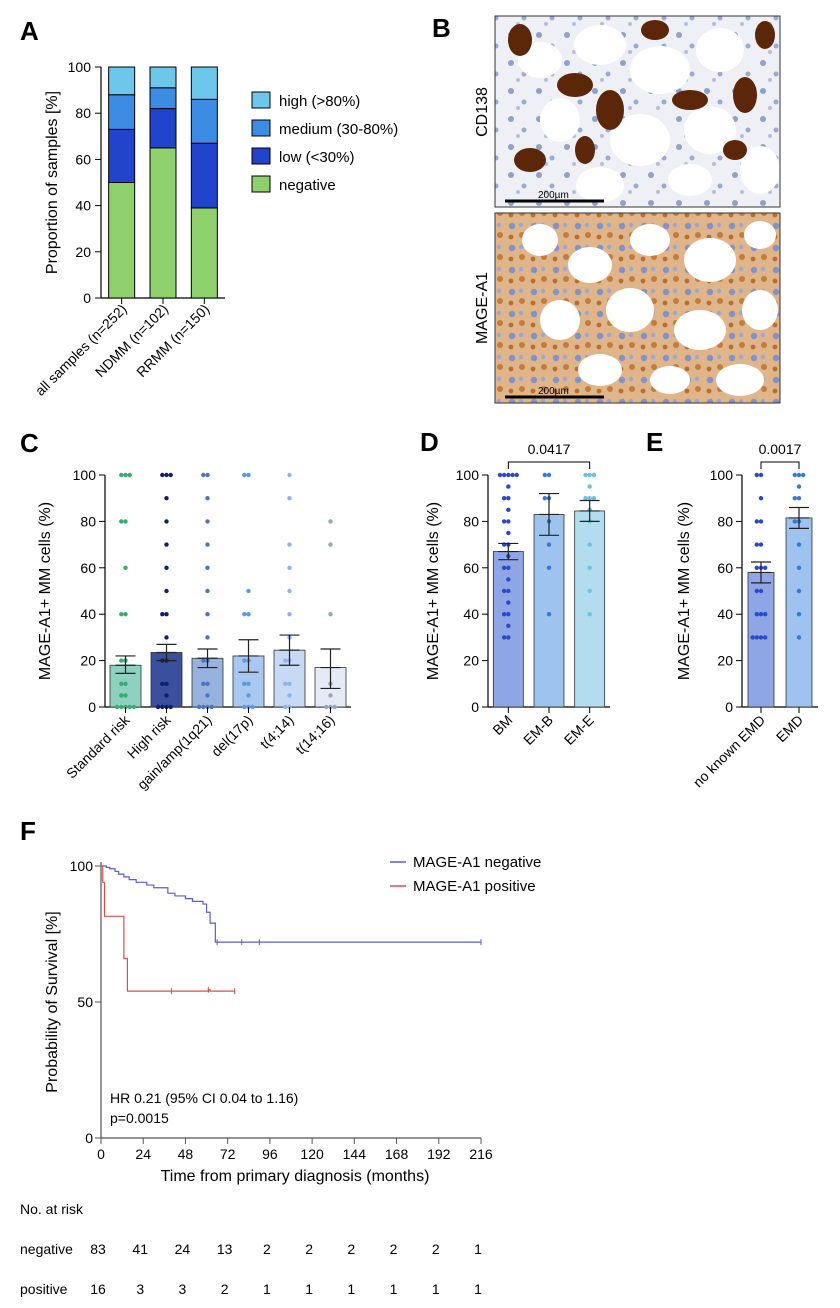 This screenshot has width=840, height=1308. What do you see at coordinates (482, 308) in the screenshot?
I see `b-bottom-label: MAGE-A1` at bounding box center [482, 308].